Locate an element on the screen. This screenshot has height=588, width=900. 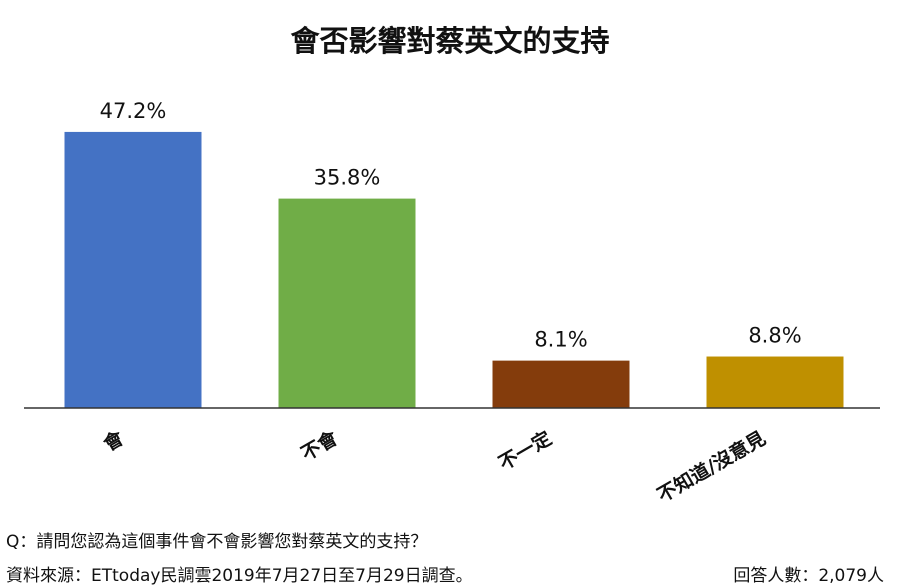
category-label-1: 會 is located at coordinates (114, 441).